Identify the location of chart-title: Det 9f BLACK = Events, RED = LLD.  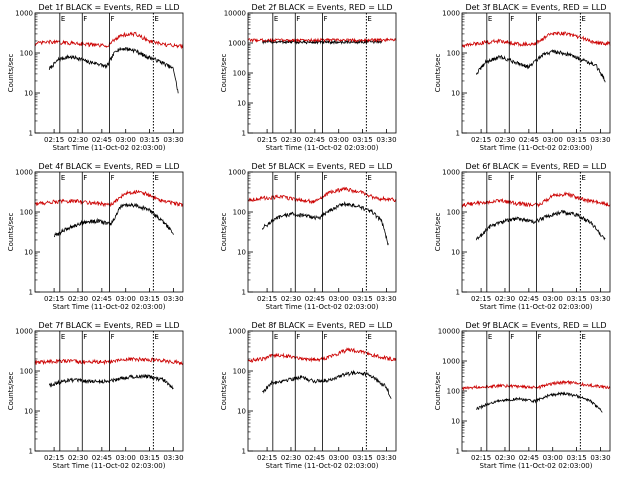
(535, 325).